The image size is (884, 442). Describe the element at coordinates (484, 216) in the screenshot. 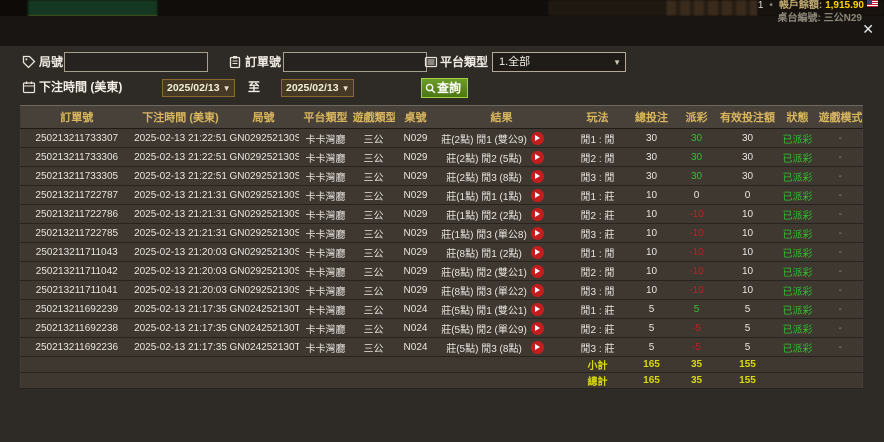

I see `result-text: 莊(1點) 閒2 (2點)` at that location.